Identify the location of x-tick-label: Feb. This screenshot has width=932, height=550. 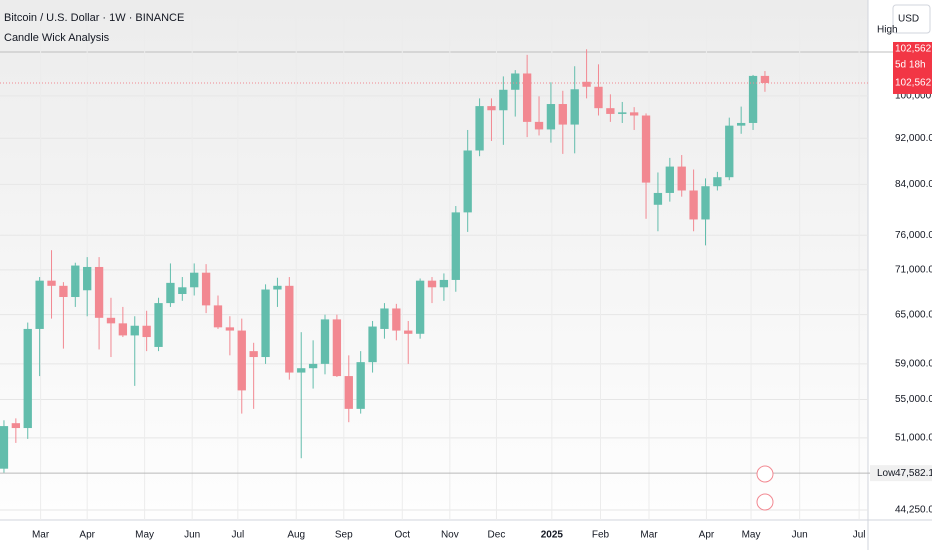
(601, 535).